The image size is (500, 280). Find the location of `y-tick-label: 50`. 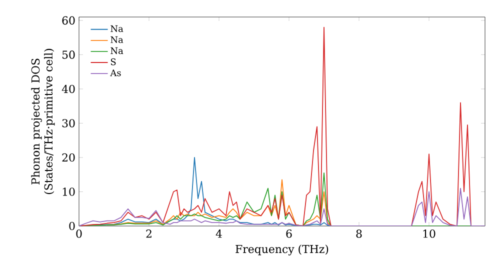

y-tick-label: 50 is located at coordinates (68, 54).